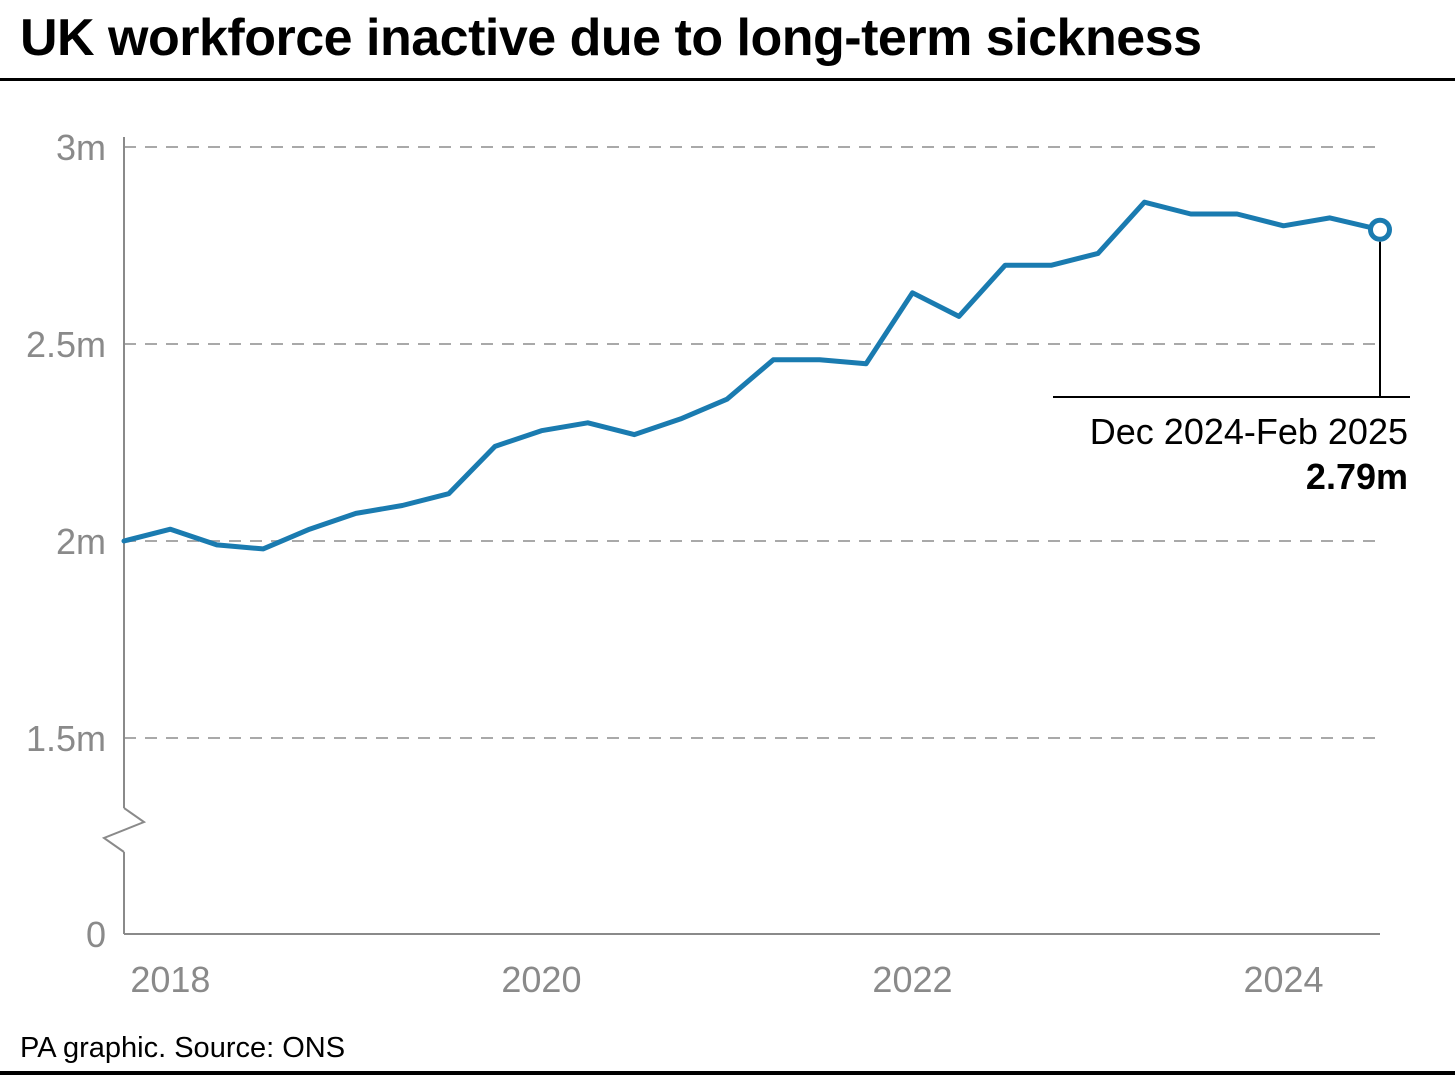 The image size is (1455, 1080). What do you see at coordinates (96, 934) in the screenshot?
I see `y-tick-label: 0` at bounding box center [96, 934].